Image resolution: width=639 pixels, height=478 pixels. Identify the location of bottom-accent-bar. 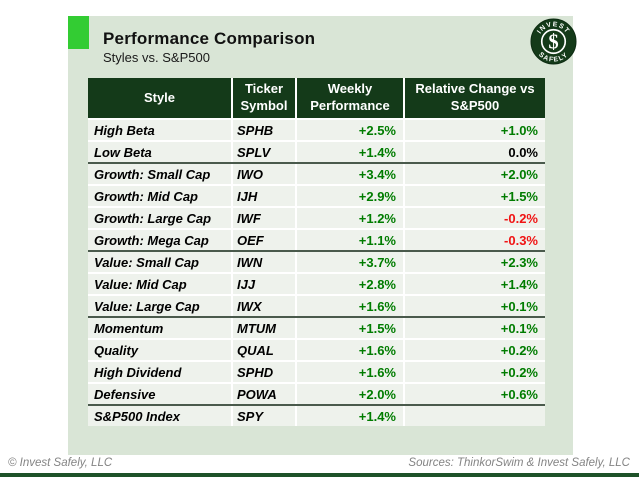
(319, 475).